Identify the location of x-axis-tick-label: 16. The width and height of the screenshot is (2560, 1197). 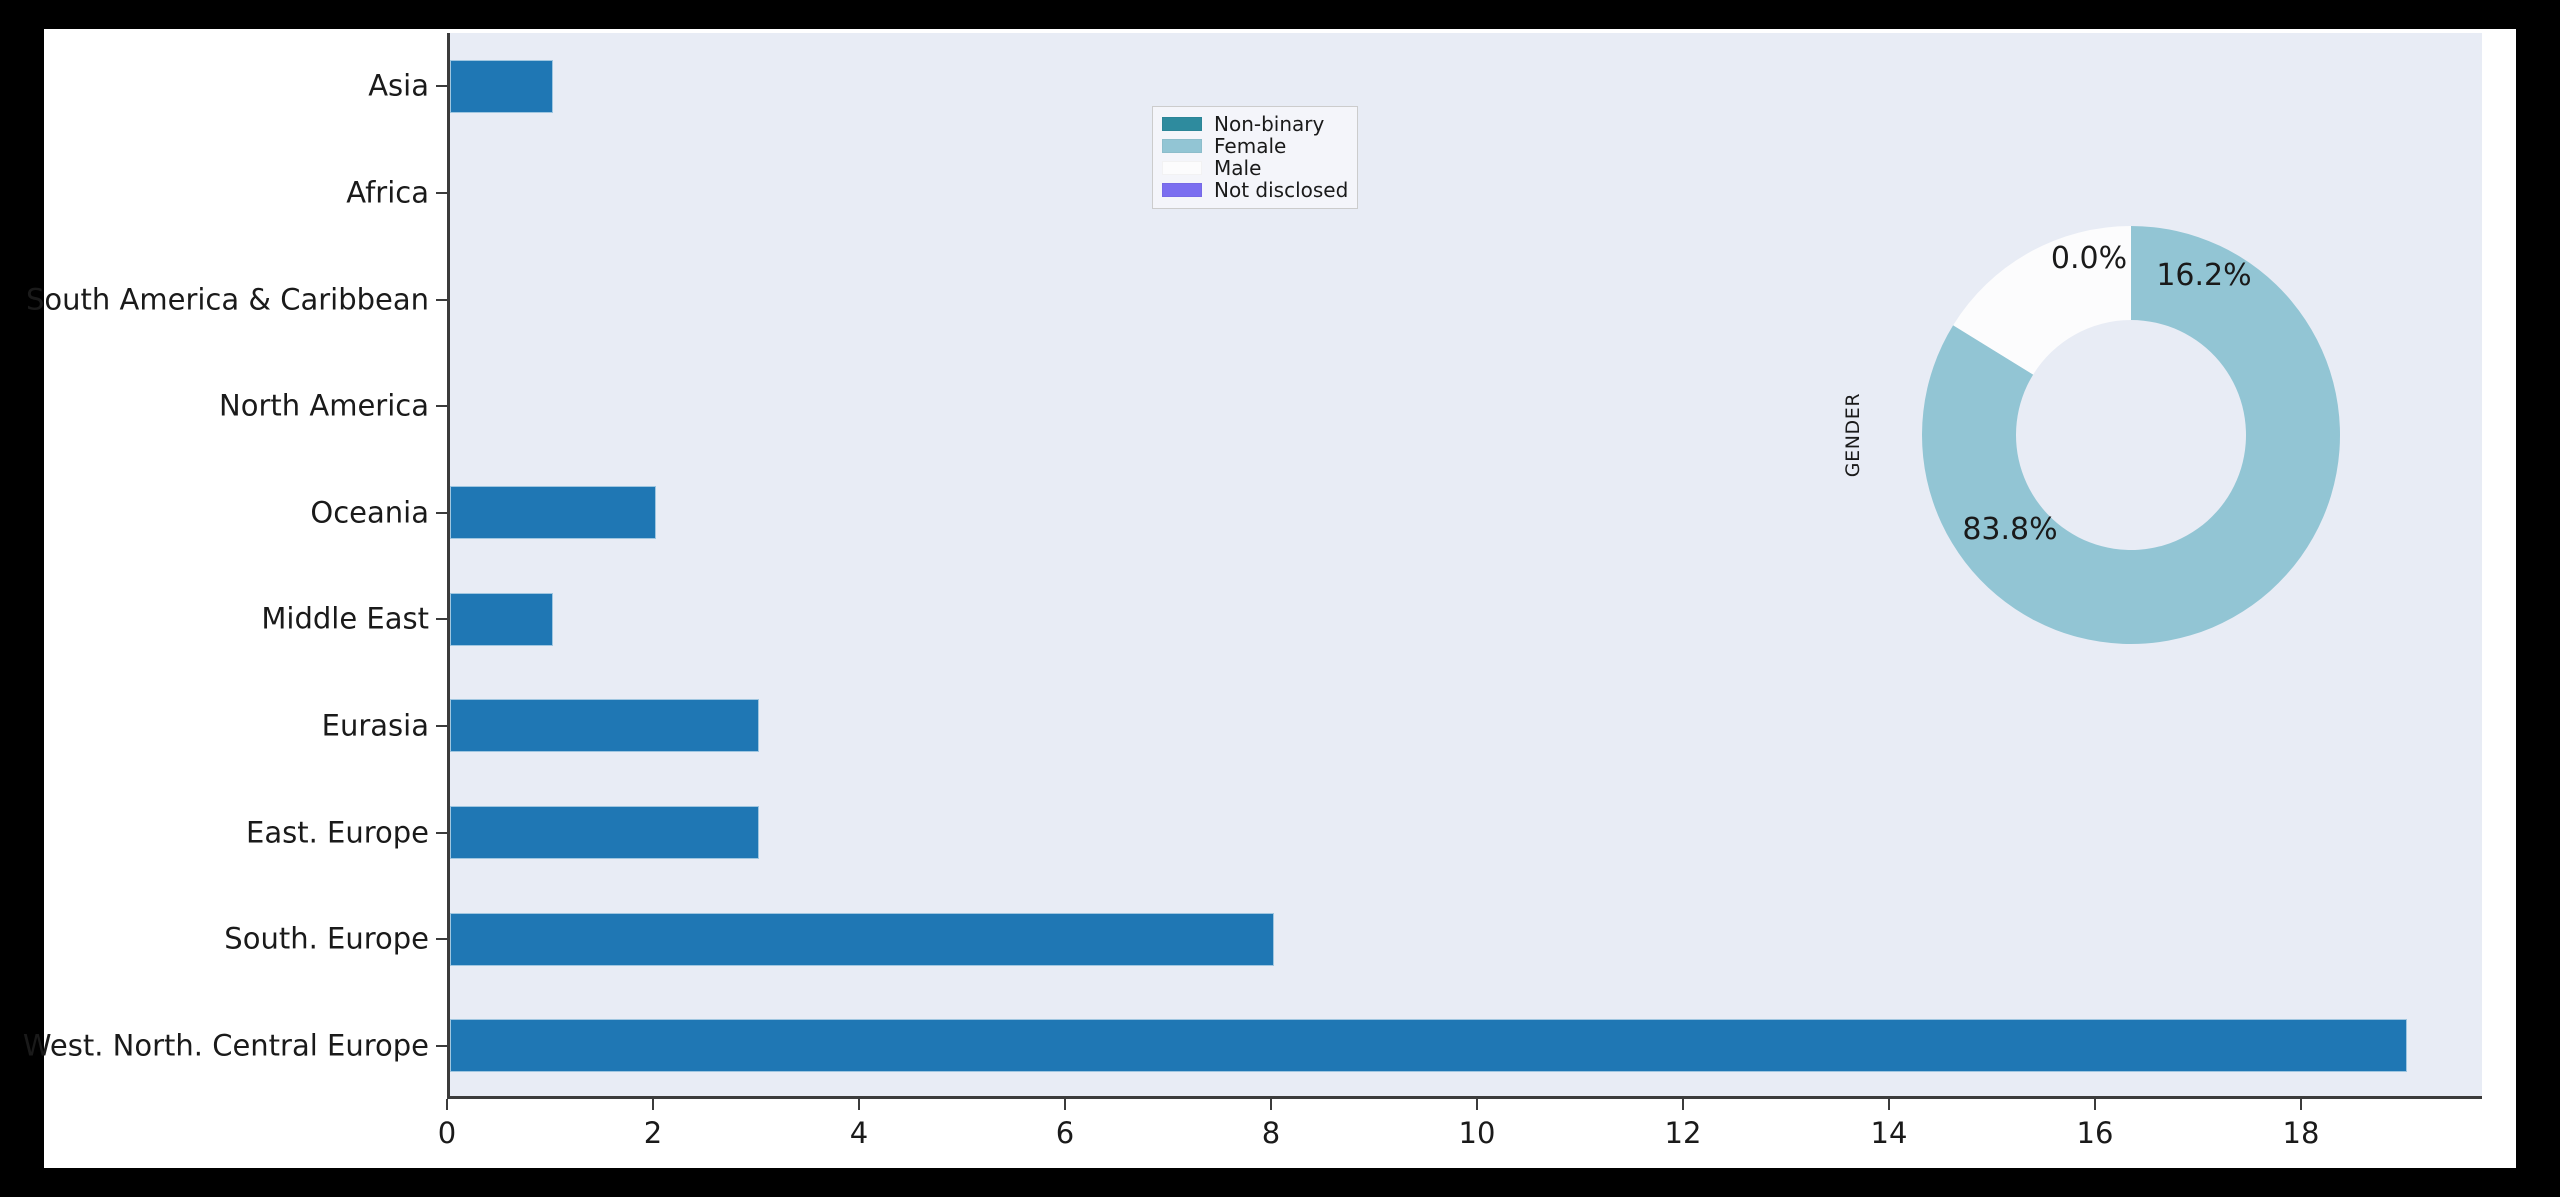
(2095, 1133).